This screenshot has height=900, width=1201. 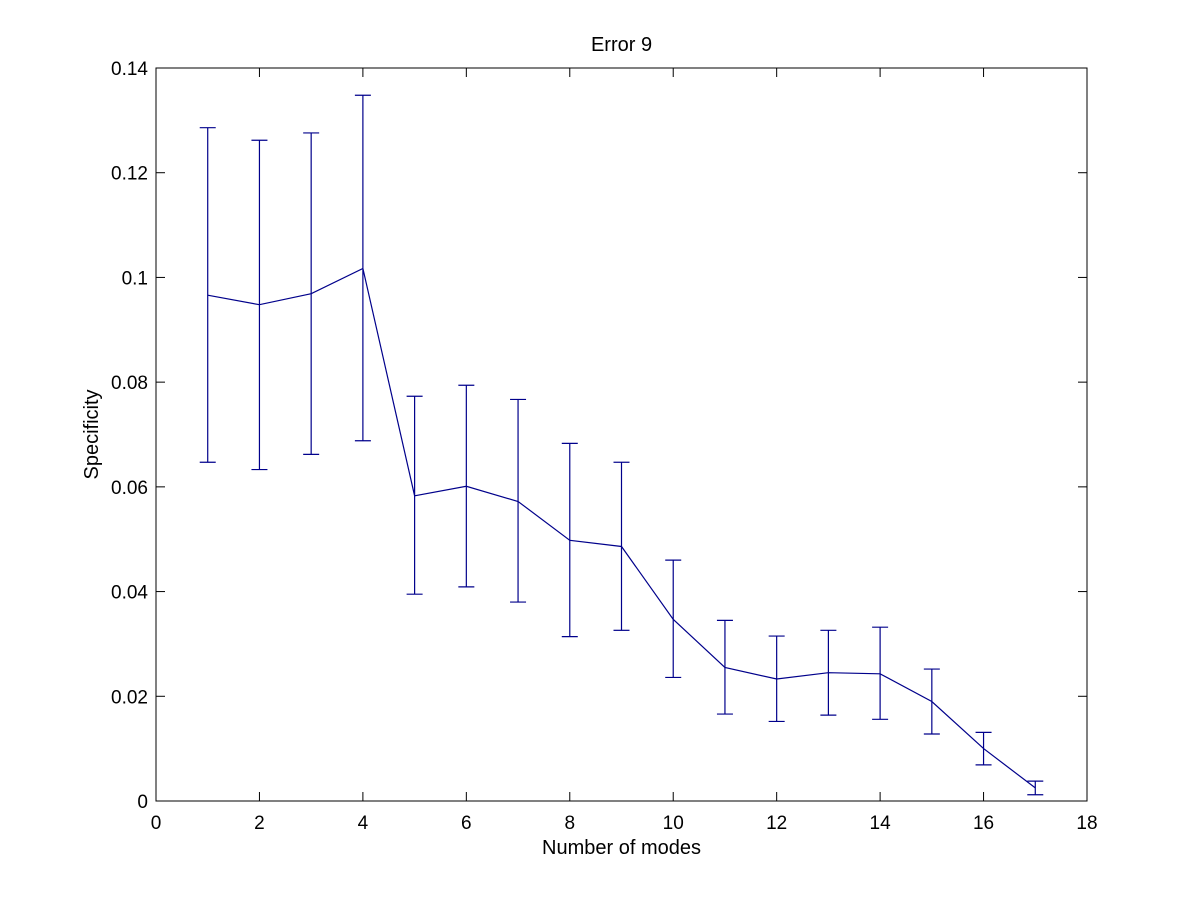 I want to click on x-axis-title: Number of modes, so click(x=621, y=848).